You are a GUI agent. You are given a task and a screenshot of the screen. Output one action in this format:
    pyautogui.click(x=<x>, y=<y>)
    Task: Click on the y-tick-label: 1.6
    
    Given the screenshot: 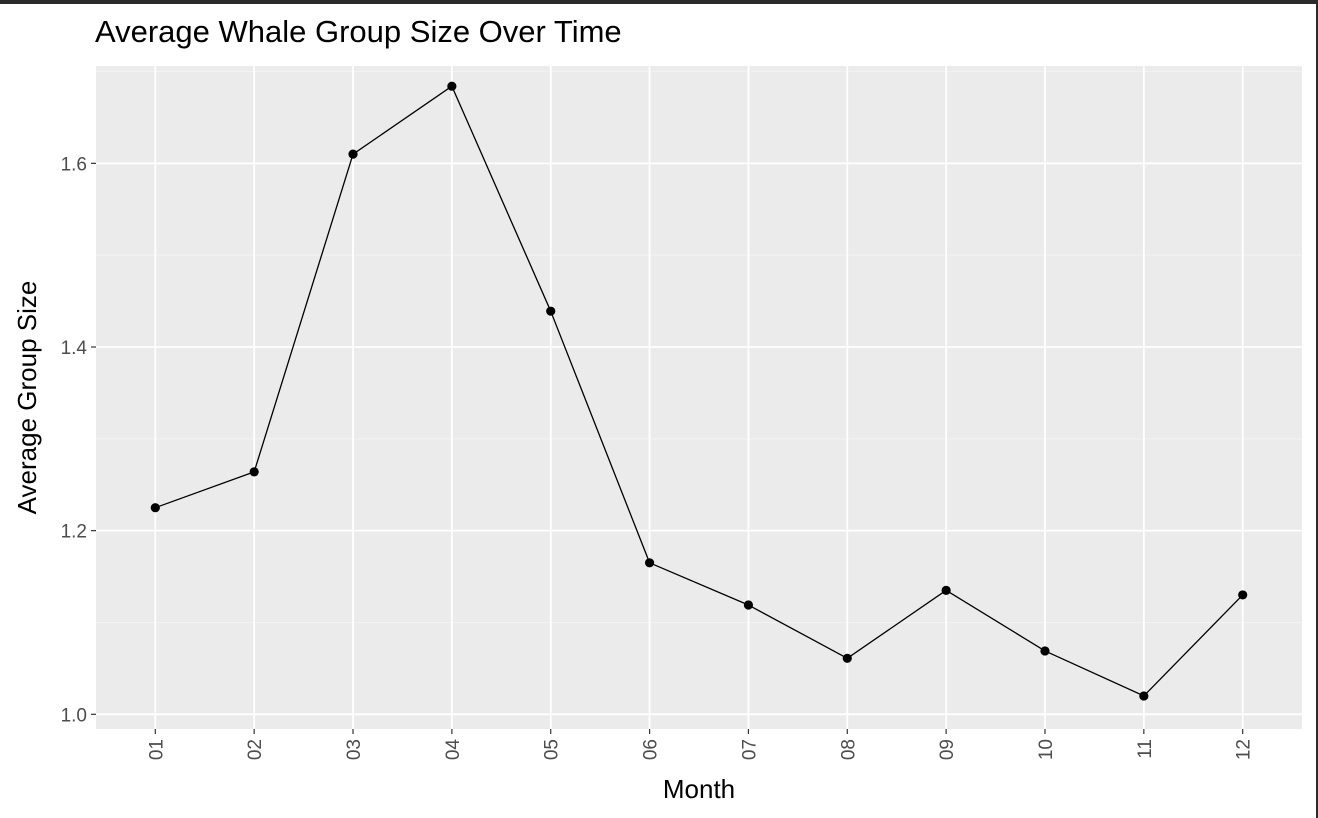 What is the action you would take?
    pyautogui.click(x=74, y=164)
    